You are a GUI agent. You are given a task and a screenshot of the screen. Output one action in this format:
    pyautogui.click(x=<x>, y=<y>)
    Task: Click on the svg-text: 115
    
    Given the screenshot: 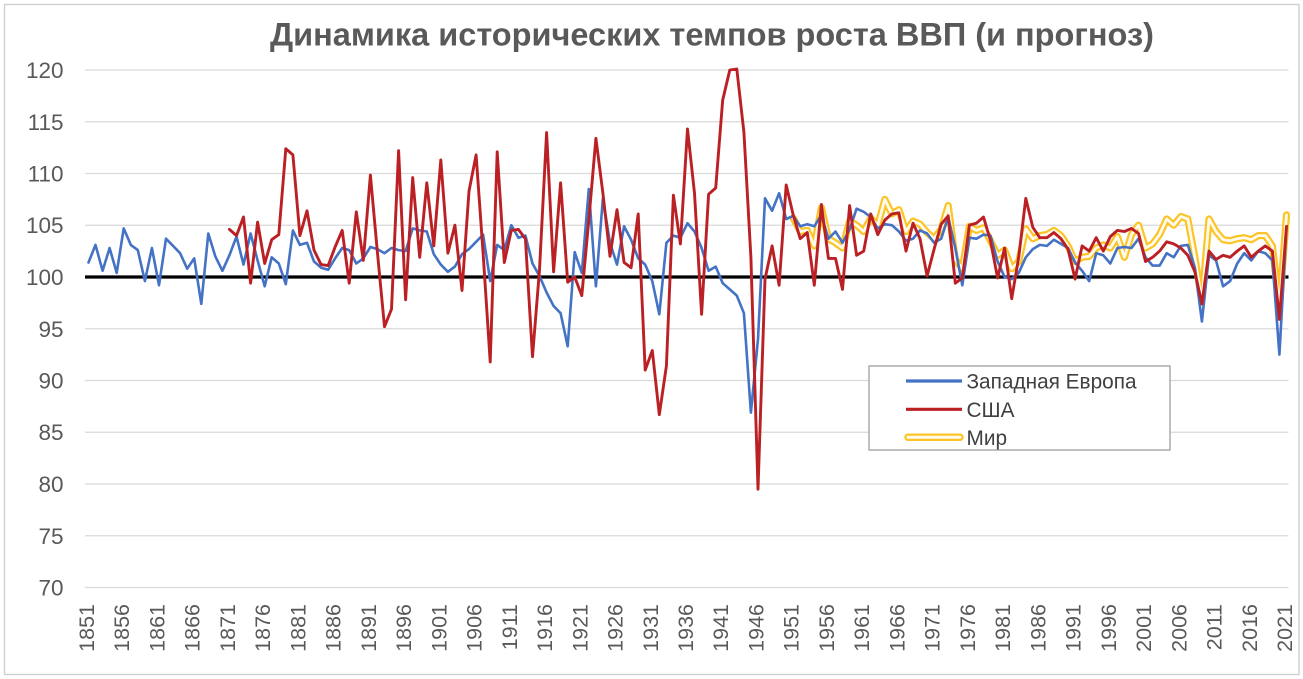 What is the action you would take?
    pyautogui.click(x=46, y=122)
    